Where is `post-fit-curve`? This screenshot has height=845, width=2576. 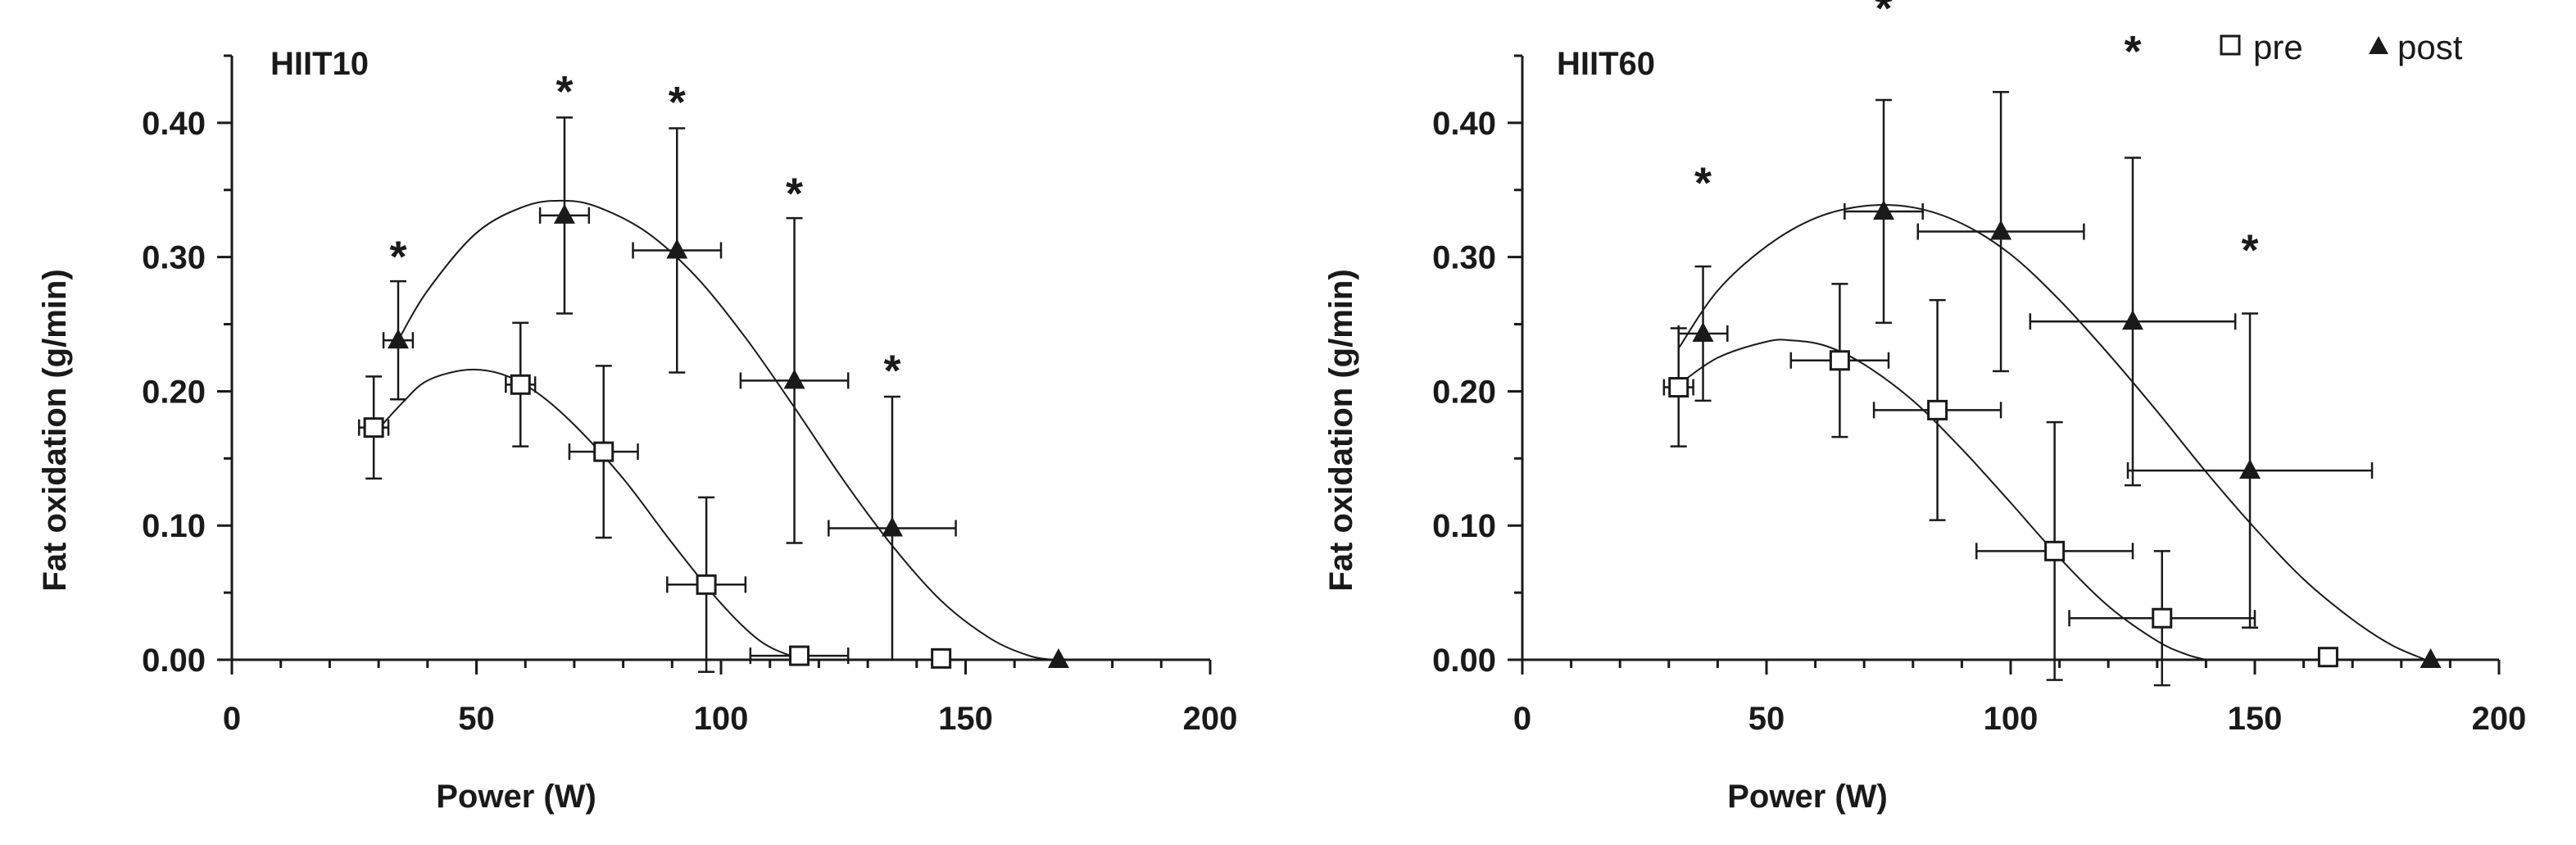 post-fit-curve is located at coordinates (725, 430).